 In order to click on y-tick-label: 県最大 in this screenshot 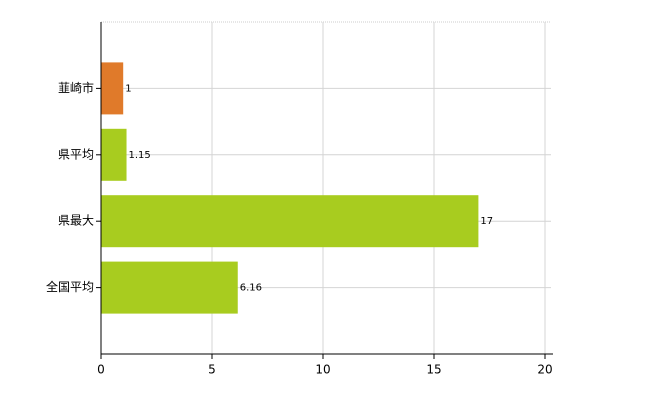, I will do `click(76, 221)`.